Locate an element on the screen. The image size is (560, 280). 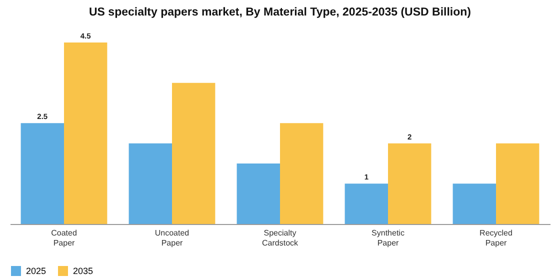
x-tick-label: Synthetic Paper is located at coordinates (388, 238).